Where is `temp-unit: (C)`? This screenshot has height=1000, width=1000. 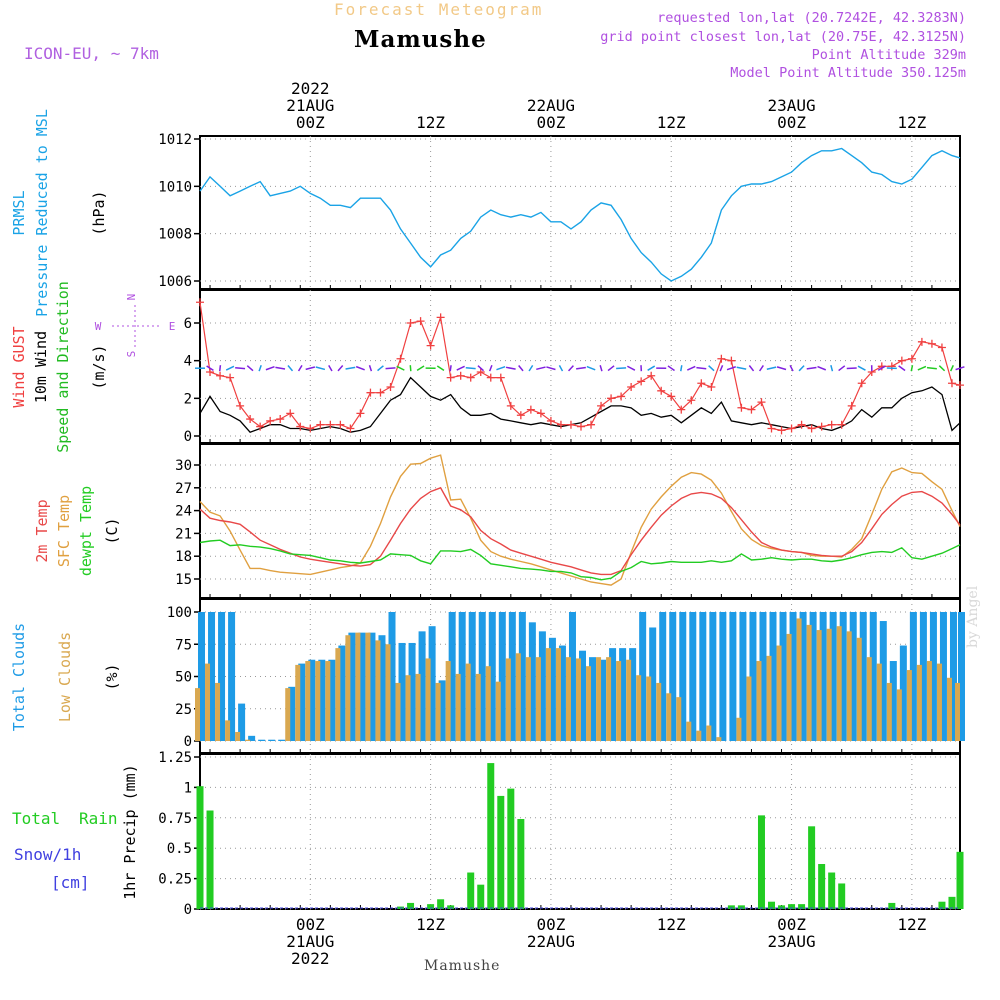 temp-unit: (C) is located at coordinates (112, 530).